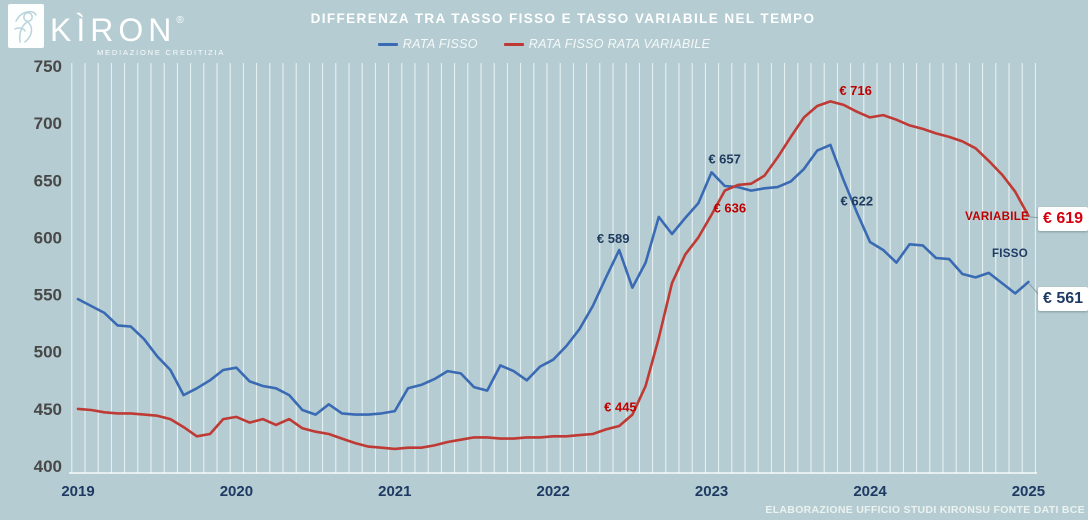  What do you see at coordinates (1063, 299) in the screenshot?
I see `fisso-value-box: € 561` at bounding box center [1063, 299].